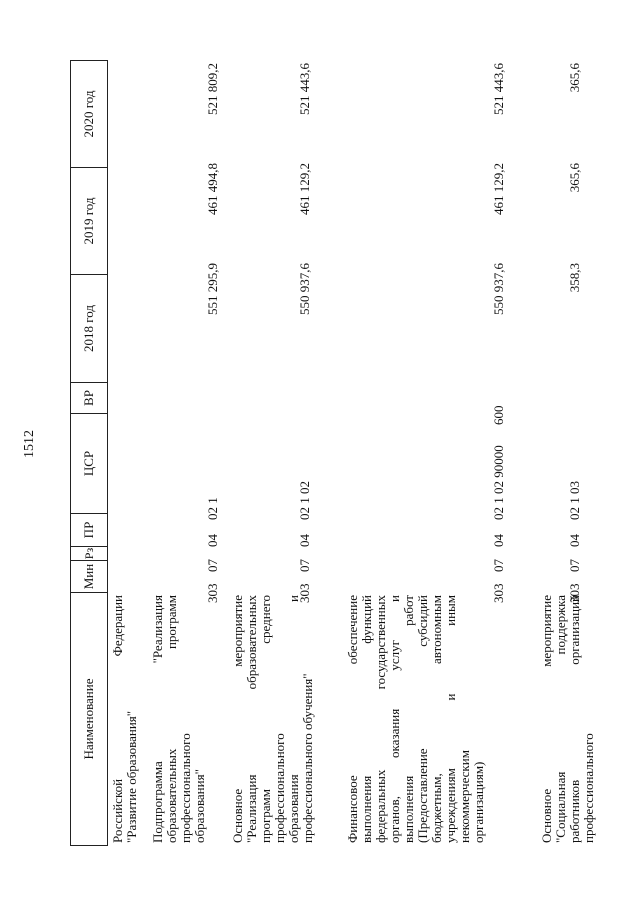 The image size is (640, 905). I want to click on row-name-line: профессионального обучения", so click(307, 758).